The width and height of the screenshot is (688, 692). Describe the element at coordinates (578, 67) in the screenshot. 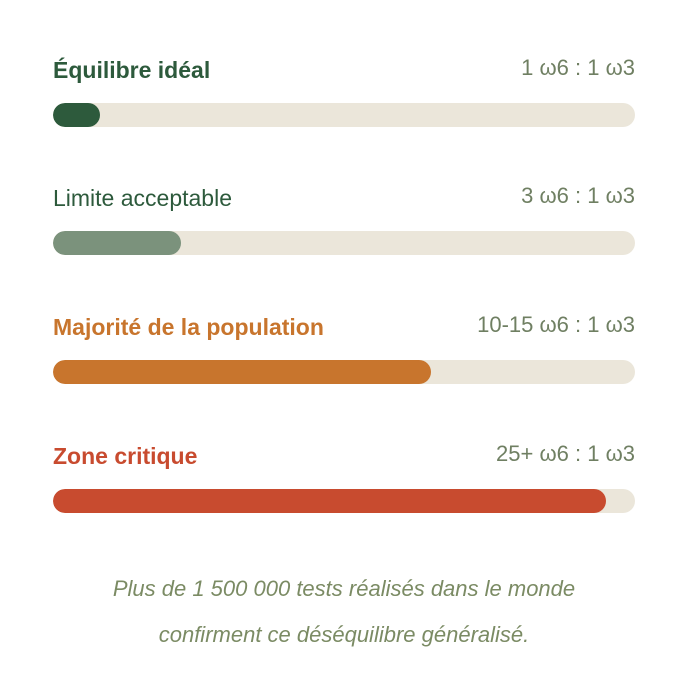

I see `level-ratio: 1 ω6 : 1 ω3` at that location.